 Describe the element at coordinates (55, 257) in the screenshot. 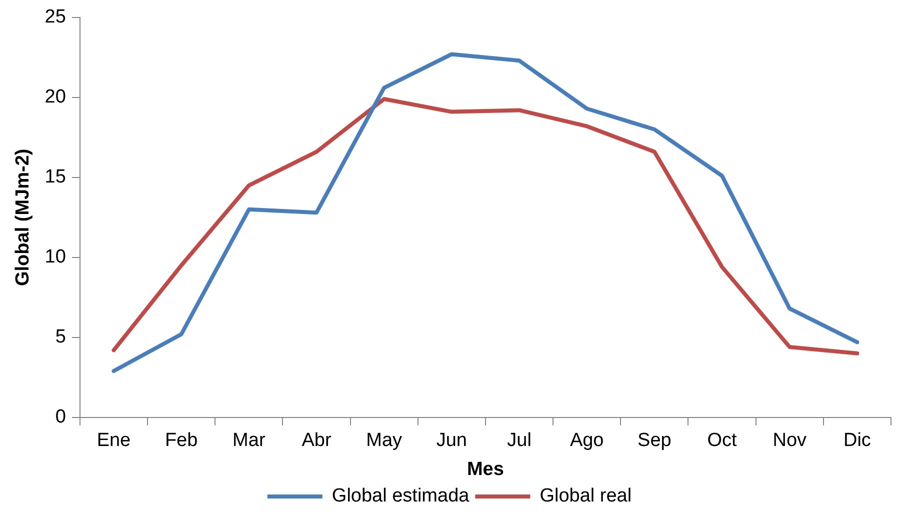

I see `y-tick-label: 10` at that location.